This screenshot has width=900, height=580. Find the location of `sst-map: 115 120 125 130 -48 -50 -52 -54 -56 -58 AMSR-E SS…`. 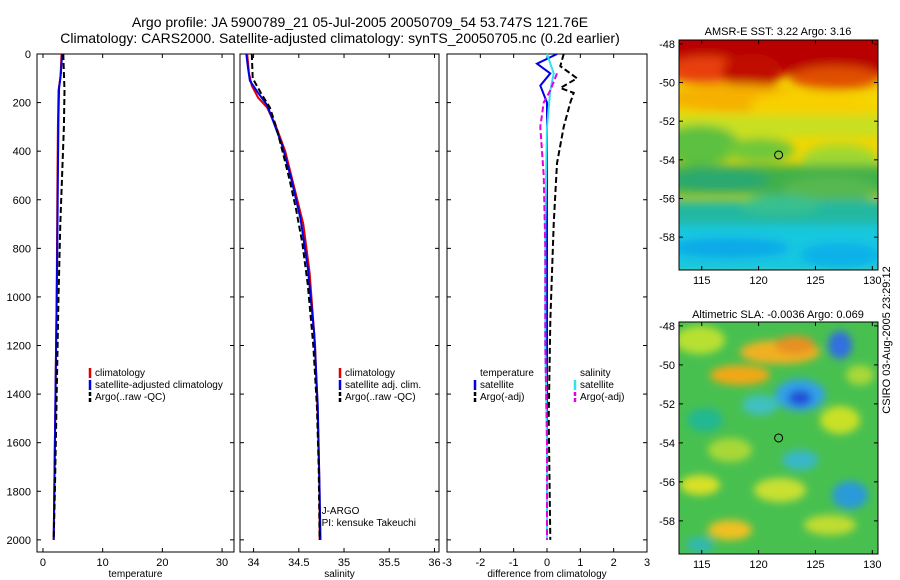

sst-map: 115 120 125 130 -48 -50 -52 -54 -56 -58 AMSR-E SS… is located at coordinates (770, 156).